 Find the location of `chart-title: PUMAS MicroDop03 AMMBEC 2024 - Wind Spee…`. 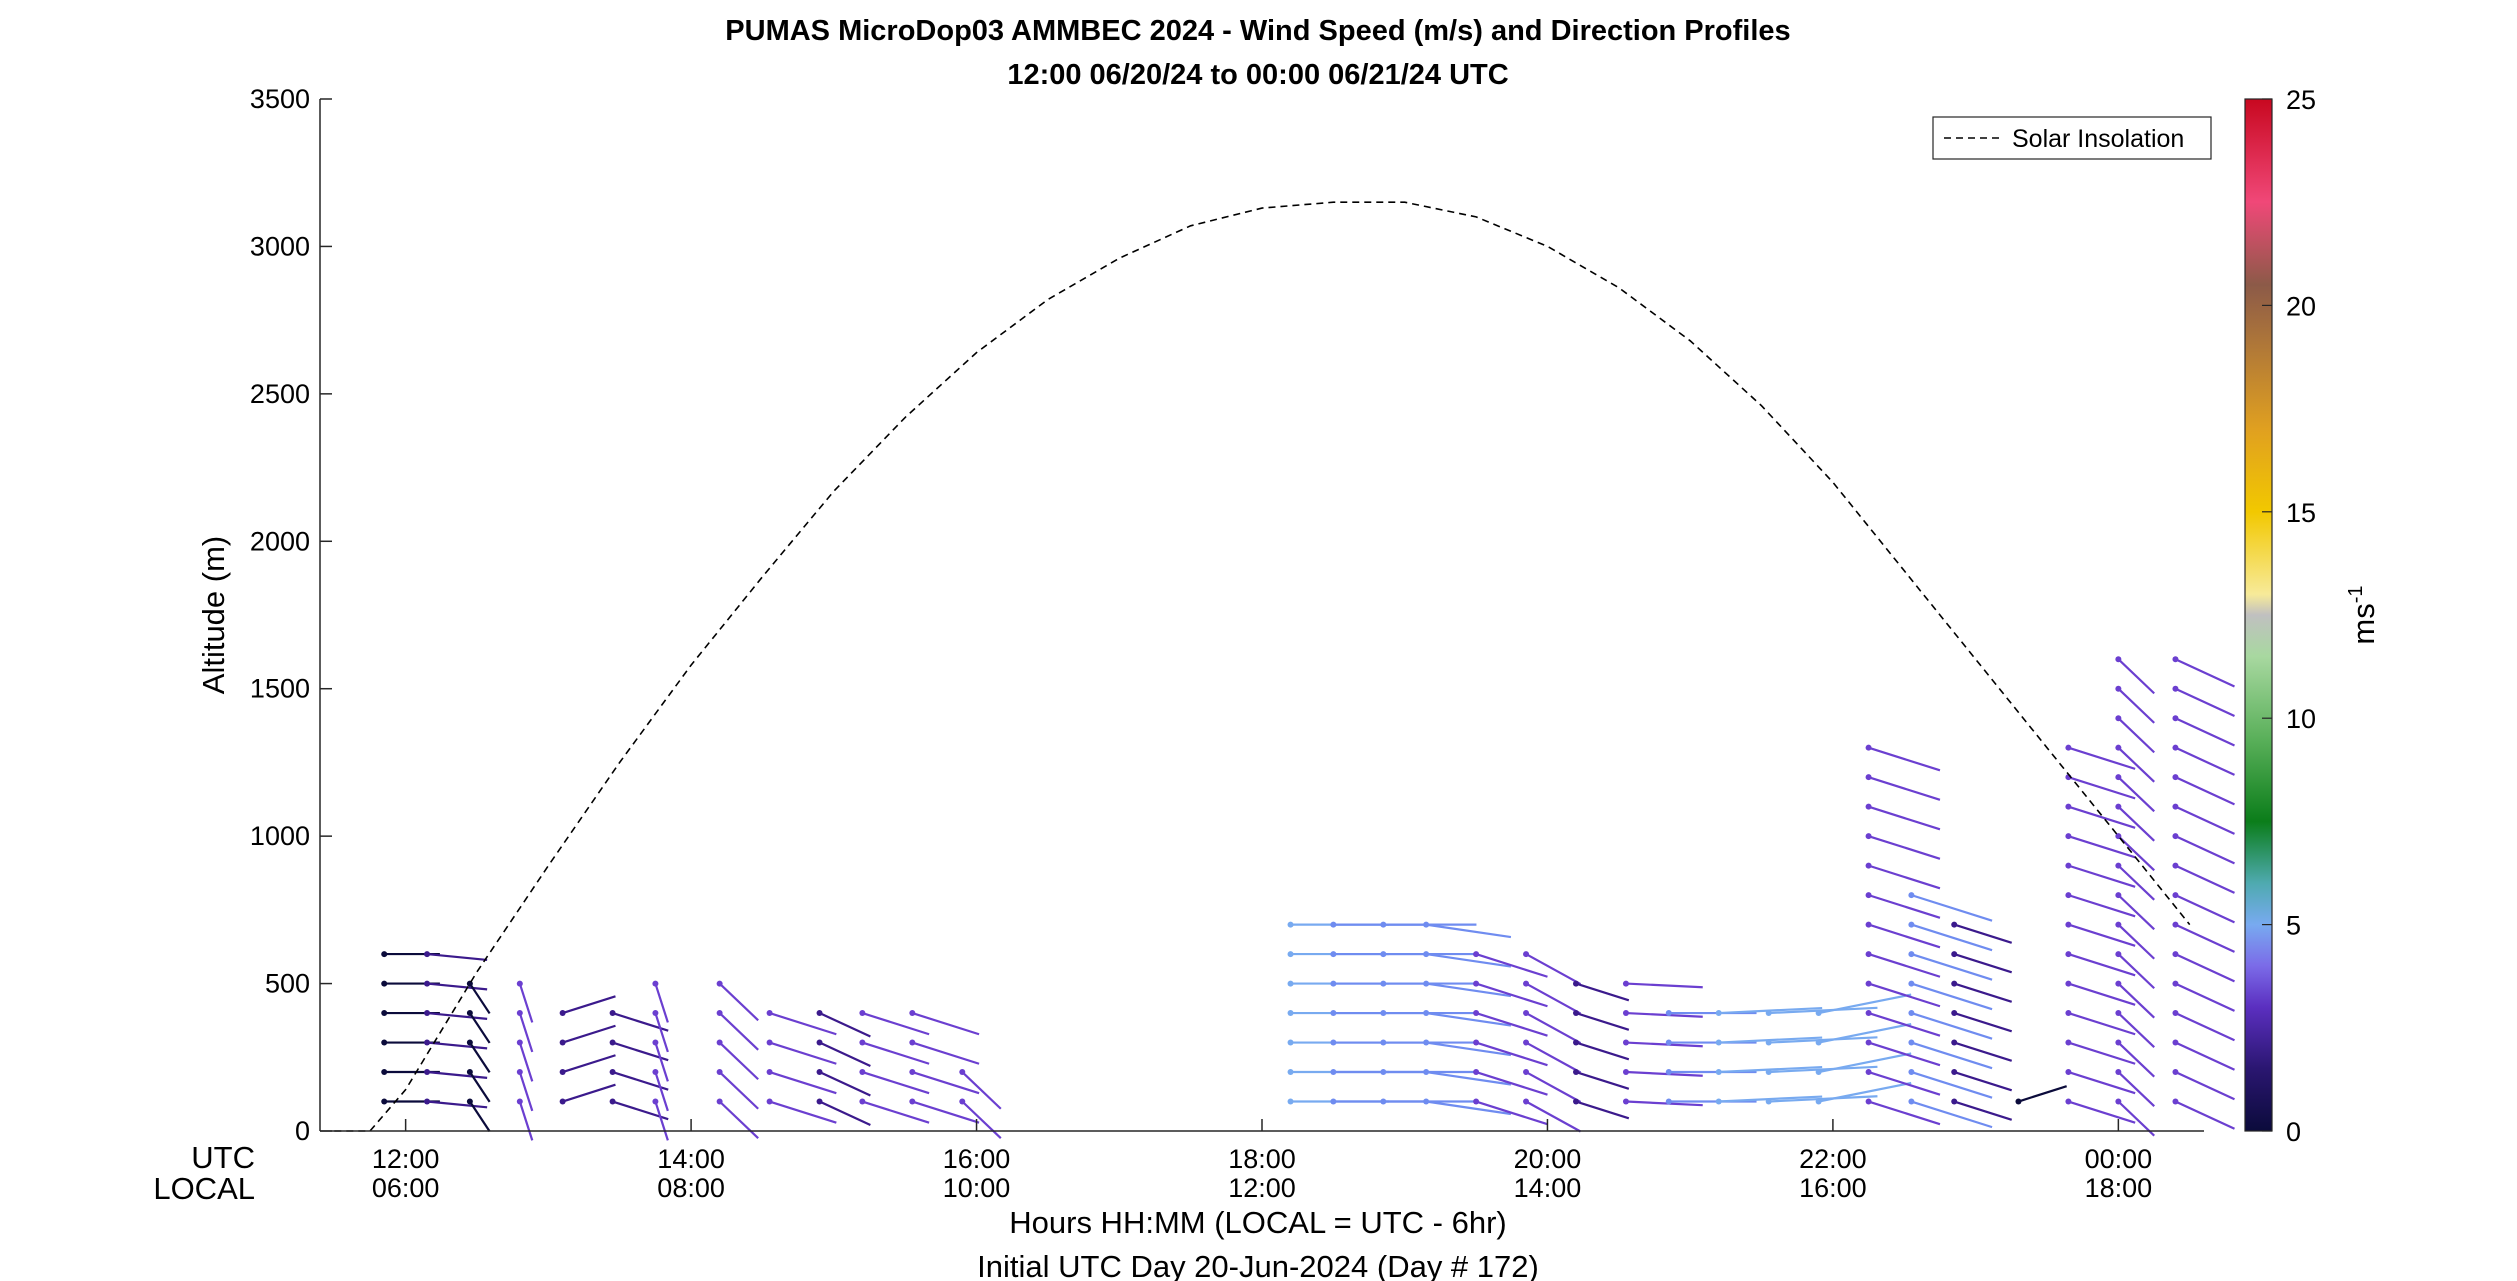

chart-title: PUMAS MicroDop03 AMMBEC 2024 - Wind Spee… is located at coordinates (1257, 31).